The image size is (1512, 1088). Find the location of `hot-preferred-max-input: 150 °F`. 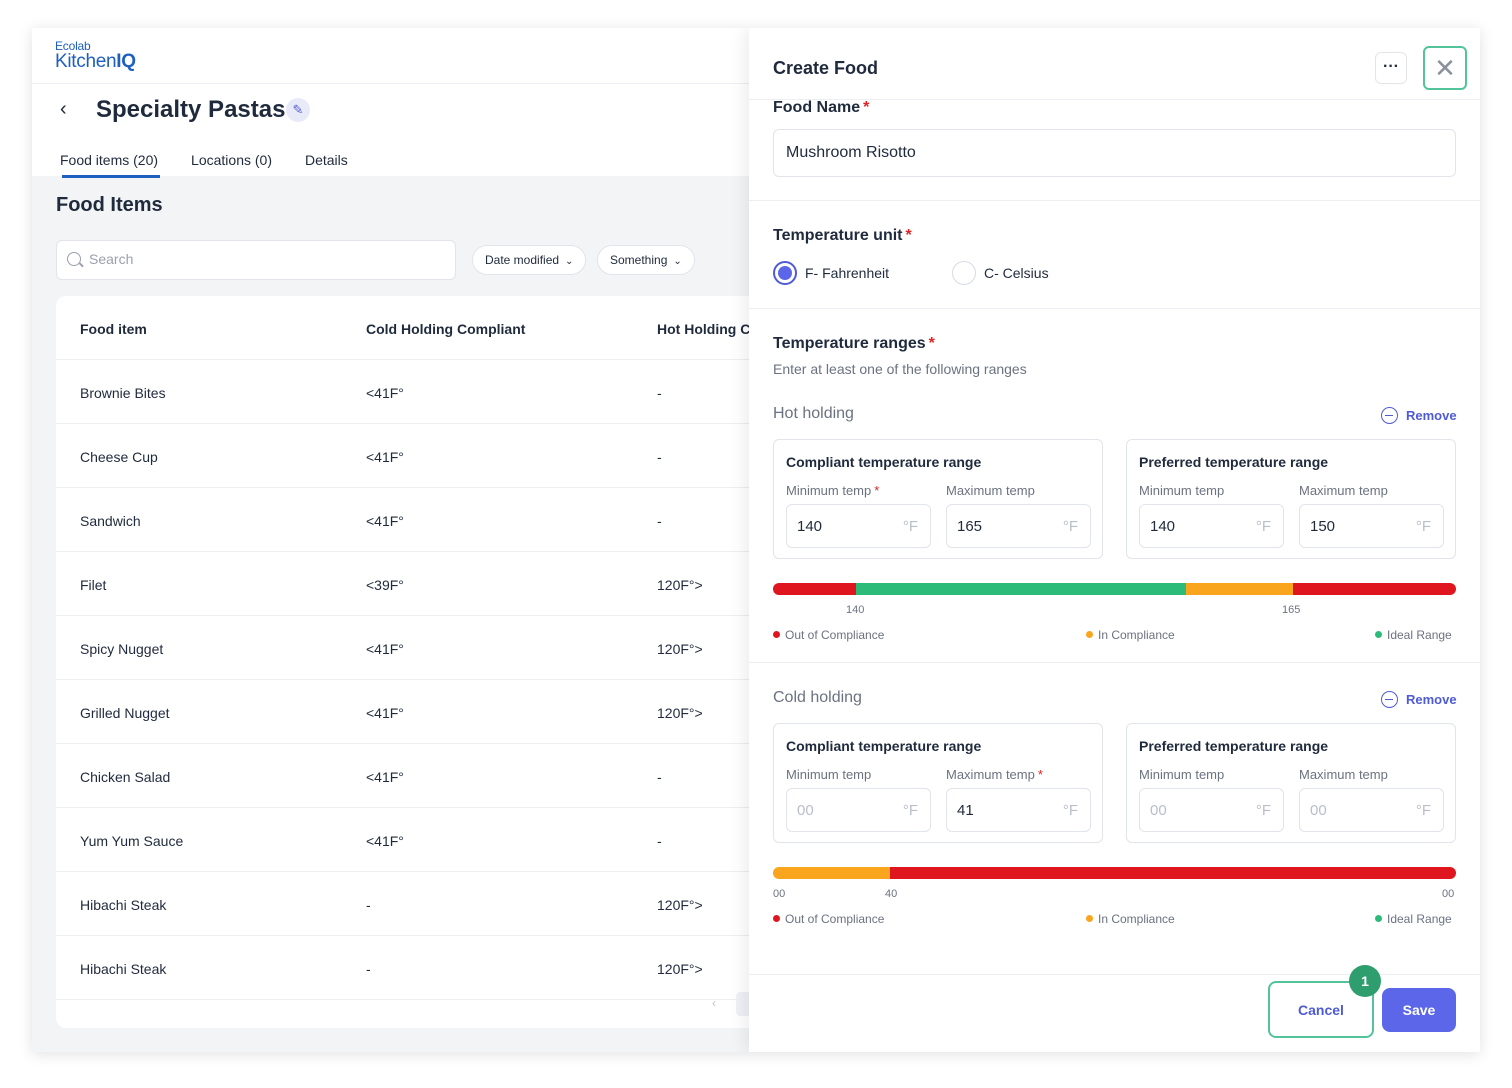

hot-preferred-max-input: 150 °F is located at coordinates (1371, 526).